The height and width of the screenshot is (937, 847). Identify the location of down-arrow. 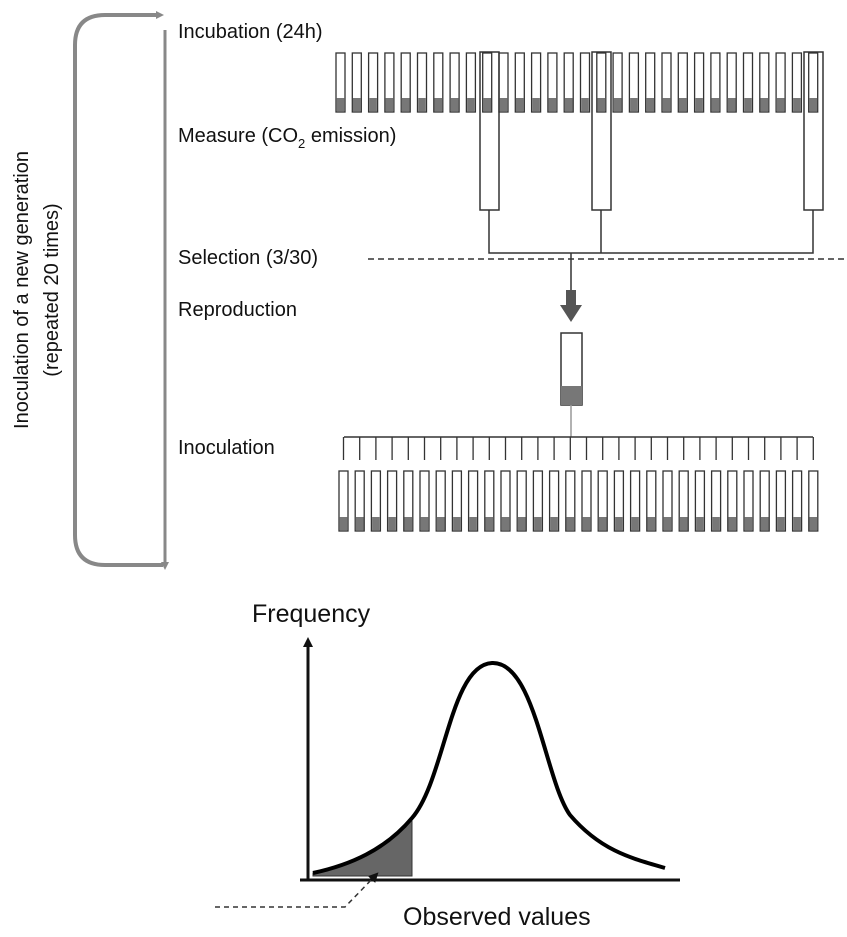
(571, 306).